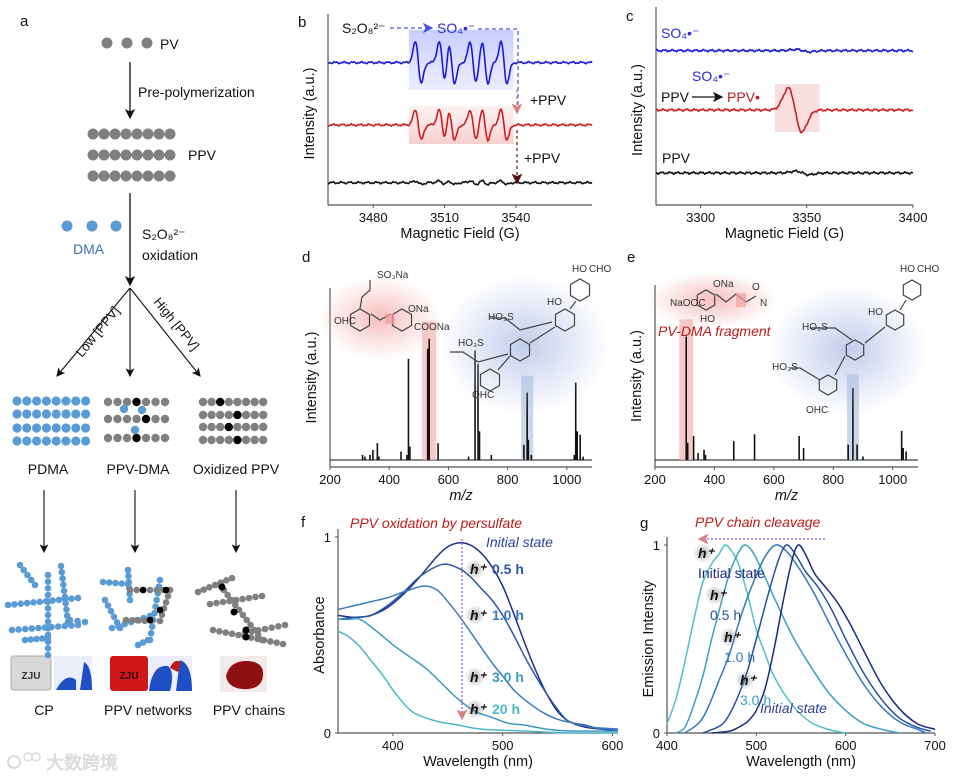 Image resolution: width=968 pixels, height=782 pixels. Describe the element at coordinates (815, 327) in the screenshot. I see `chem-label: HO₃S` at that location.